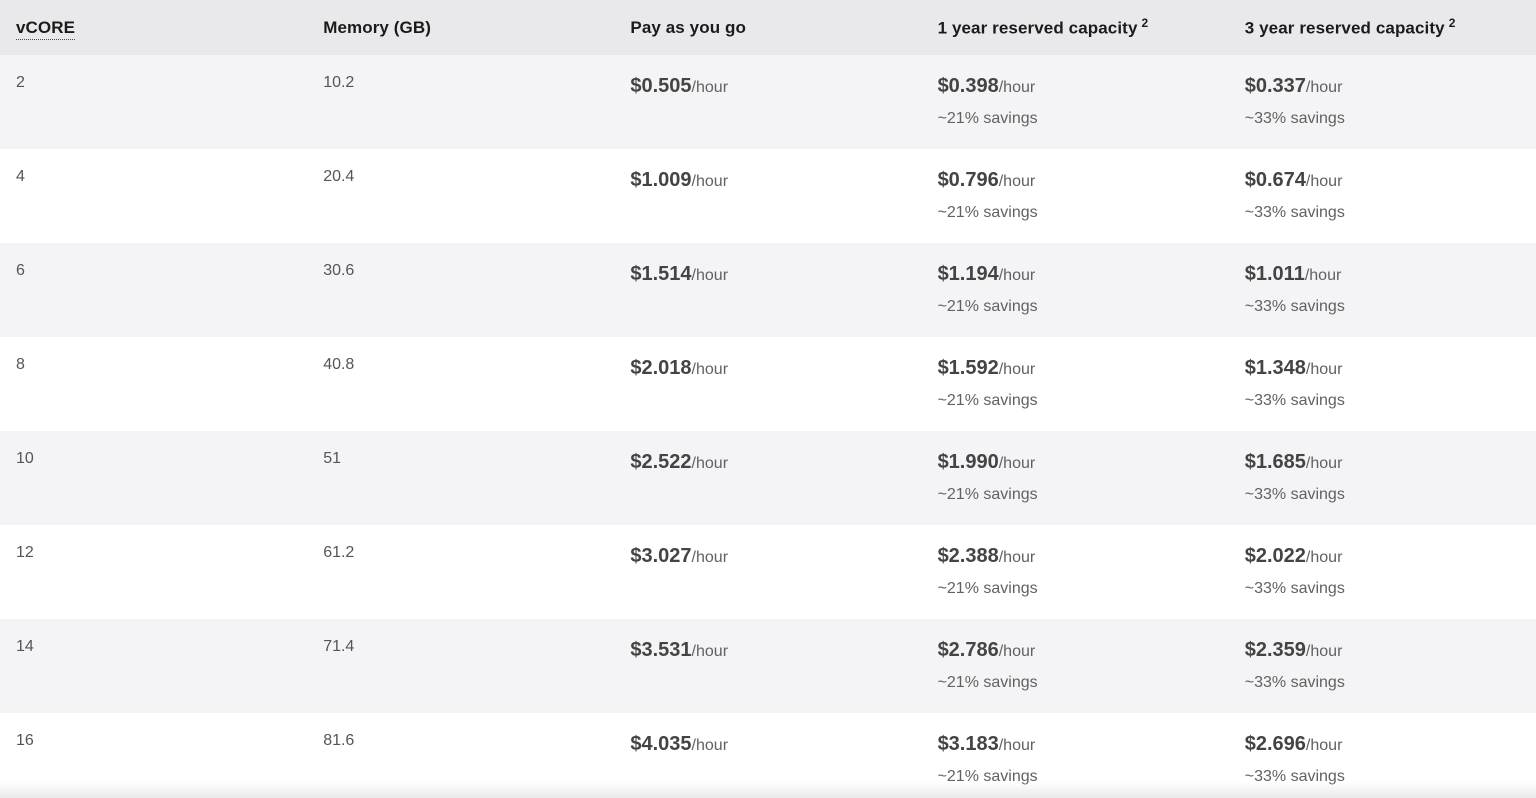 Image resolution: width=1536 pixels, height=798 pixels. I want to click on reserved-1yr-cell: $2.388/hour ~21% savings, so click(1075, 572).